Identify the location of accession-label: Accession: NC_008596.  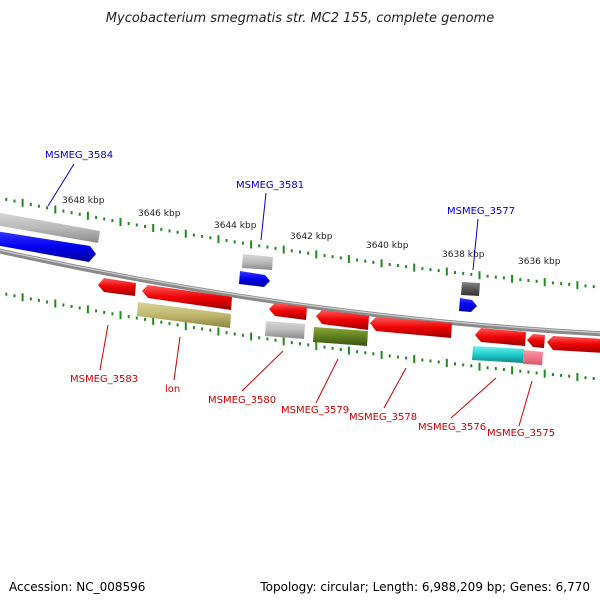
(77, 587).